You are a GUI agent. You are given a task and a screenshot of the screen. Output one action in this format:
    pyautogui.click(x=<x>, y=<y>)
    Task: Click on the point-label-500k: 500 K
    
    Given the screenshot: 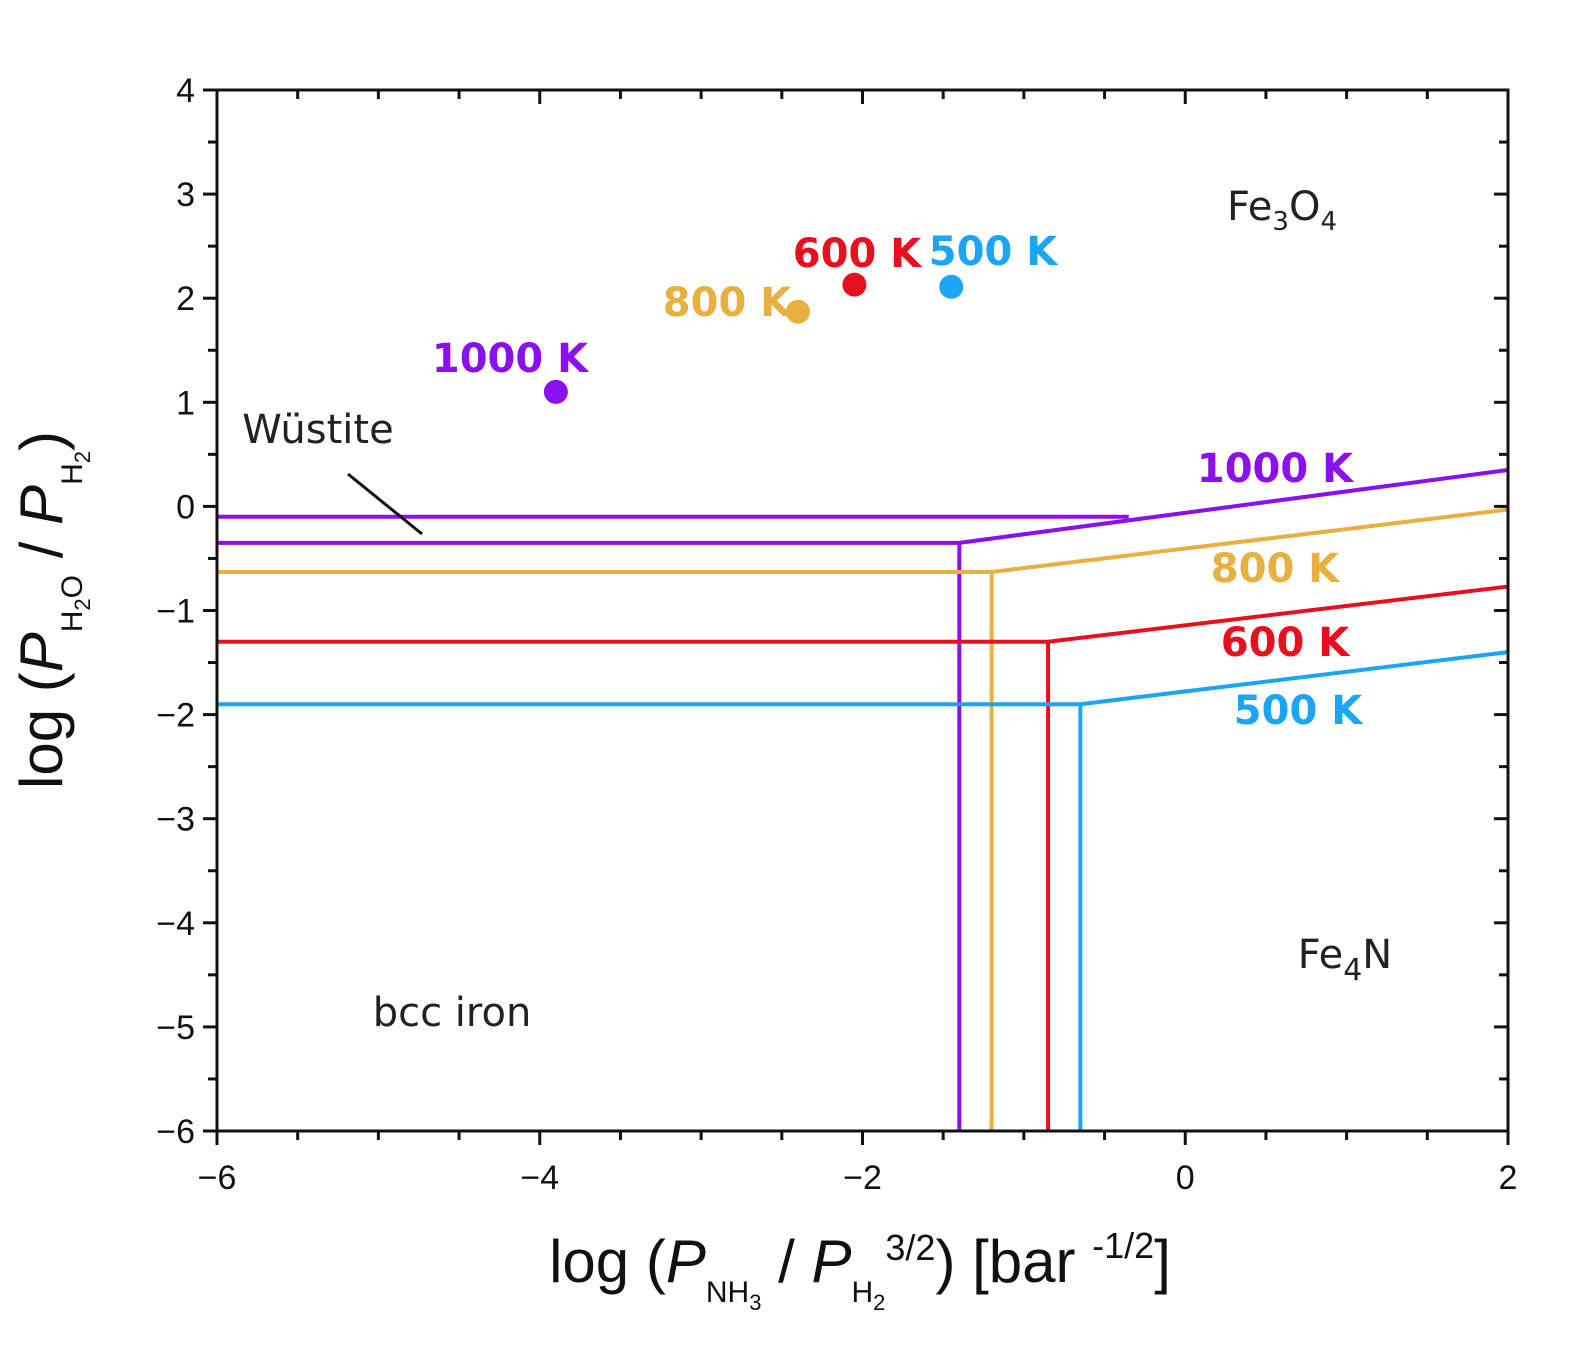 What is the action you would take?
    pyautogui.click(x=994, y=252)
    